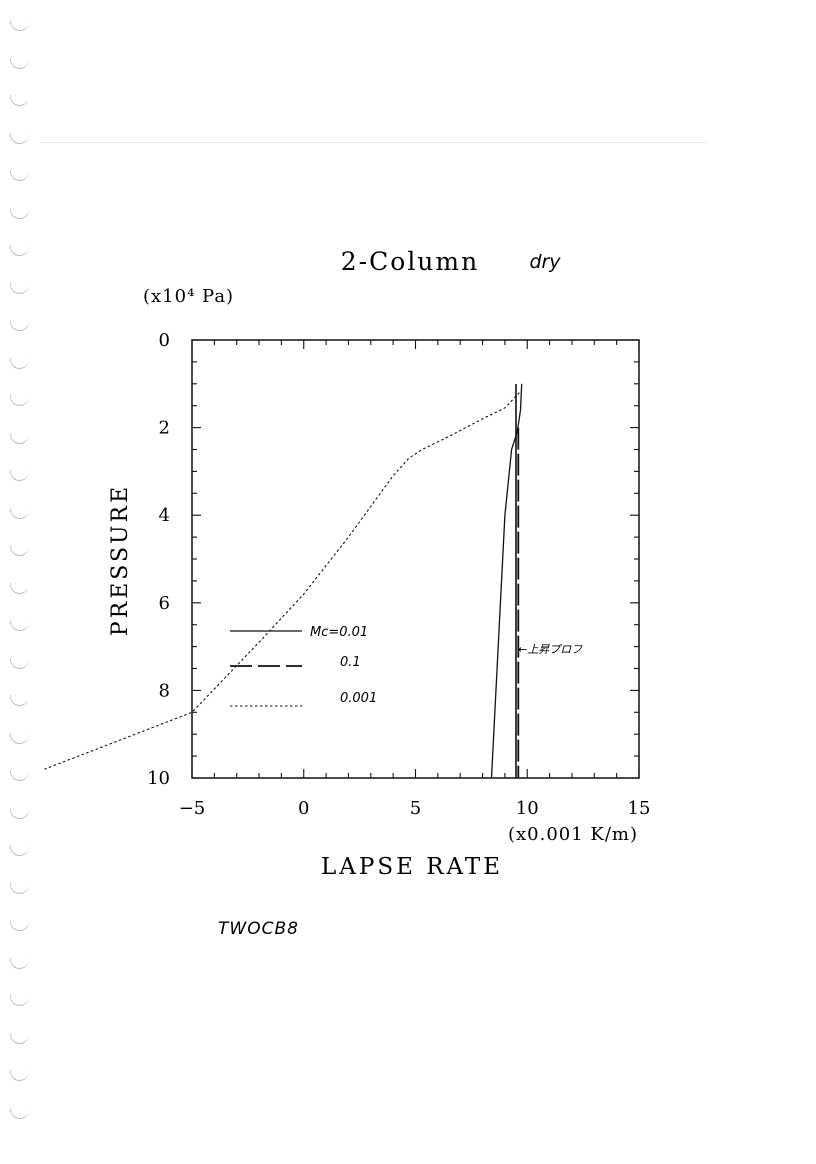 The width and height of the screenshot is (816, 1164). I want to click on x-axis-label: LAPSE RATE, so click(412, 867).